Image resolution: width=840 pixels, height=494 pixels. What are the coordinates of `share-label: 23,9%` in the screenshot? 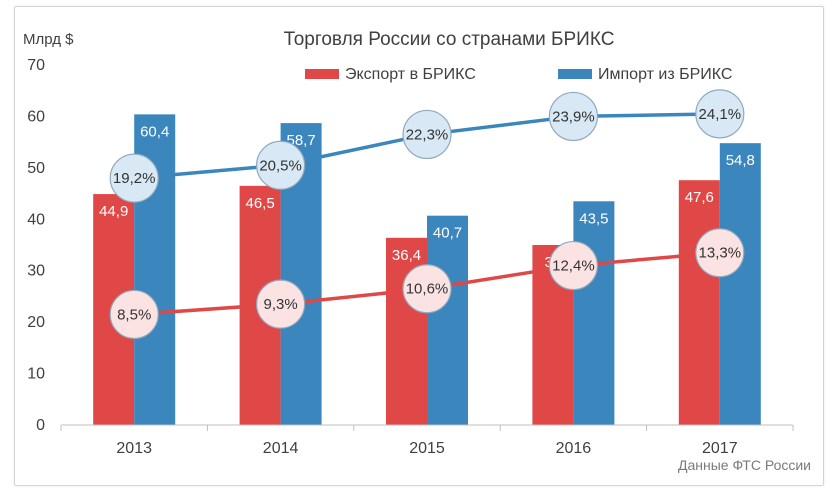 It's located at (573, 116).